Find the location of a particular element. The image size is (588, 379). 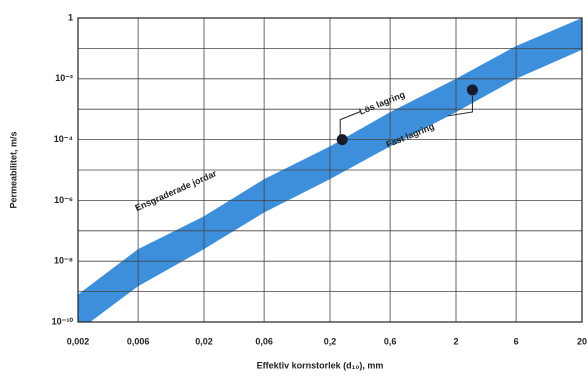

y-tick-label: 10⁻⁸ is located at coordinates (63, 261).